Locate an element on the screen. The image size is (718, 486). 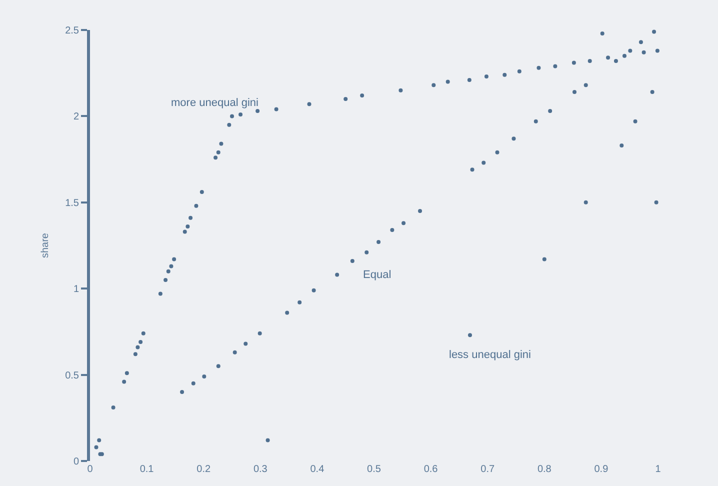
x-tick-label: 0.3 is located at coordinates (260, 469).